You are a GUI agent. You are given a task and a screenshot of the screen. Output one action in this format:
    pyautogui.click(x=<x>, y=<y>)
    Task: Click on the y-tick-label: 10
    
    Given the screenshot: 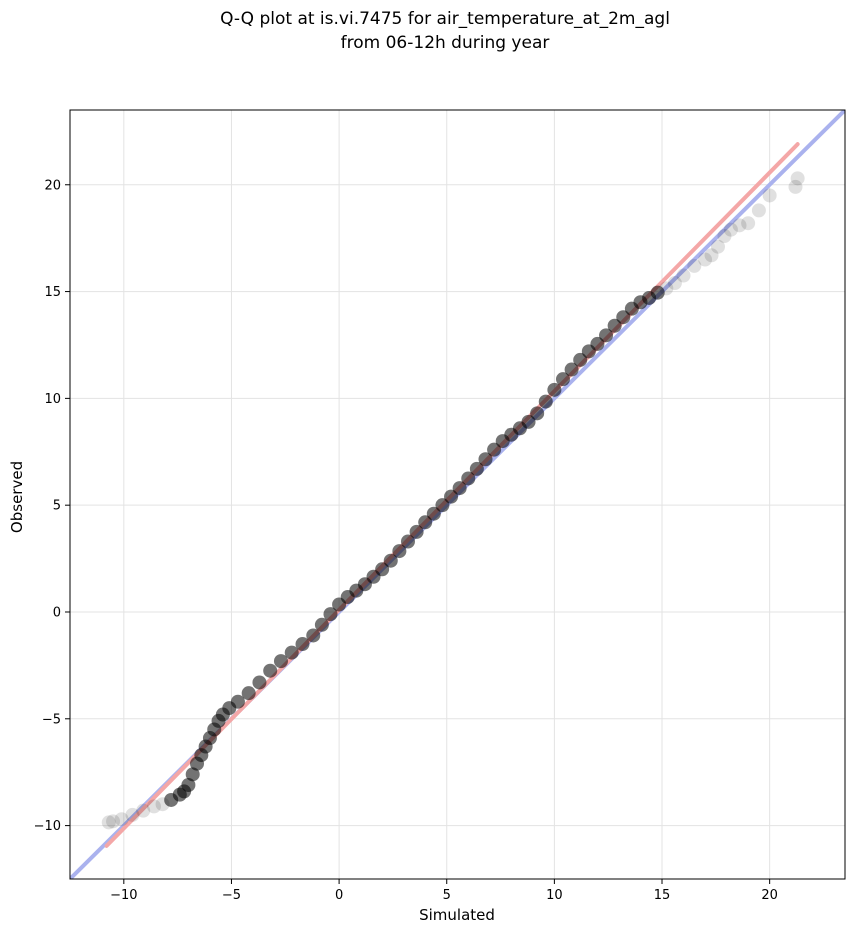 What is the action you would take?
    pyautogui.click(x=52, y=399)
    